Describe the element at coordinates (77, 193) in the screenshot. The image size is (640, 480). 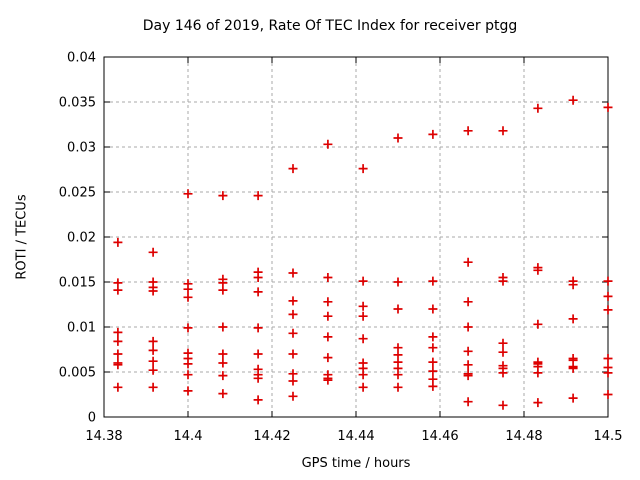
I see `y-tick-label: 0.025` at that location.